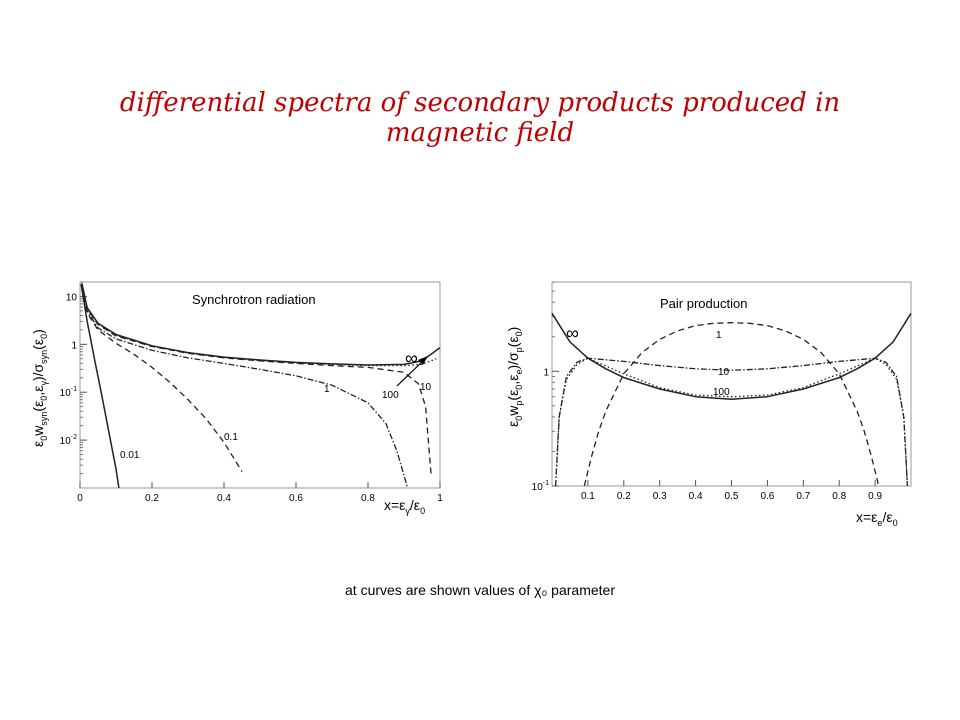 The image size is (960, 720). What do you see at coordinates (440, 590) in the screenshot?
I see `caption-prefix: at curves are shown values of` at bounding box center [440, 590].